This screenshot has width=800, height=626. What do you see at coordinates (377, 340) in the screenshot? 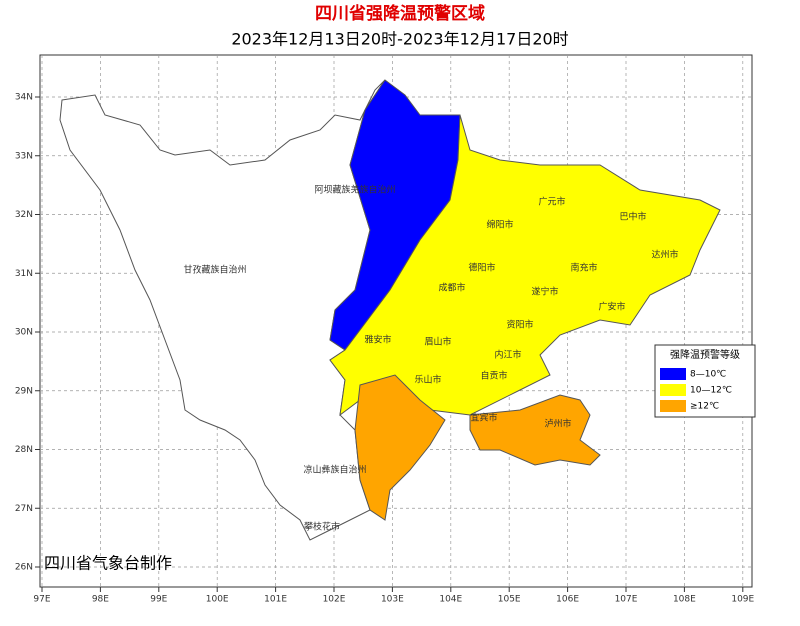
I see `place-label: 雅安市` at bounding box center [377, 340].